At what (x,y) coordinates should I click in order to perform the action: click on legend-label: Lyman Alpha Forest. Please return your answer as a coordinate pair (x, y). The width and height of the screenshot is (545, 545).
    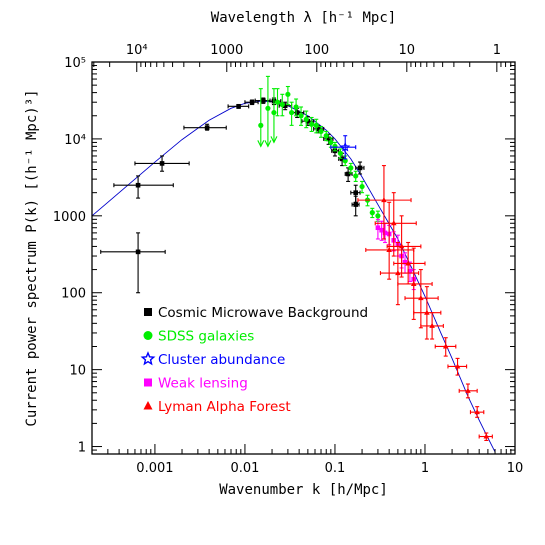
    Looking at the image, I should click on (224, 407).